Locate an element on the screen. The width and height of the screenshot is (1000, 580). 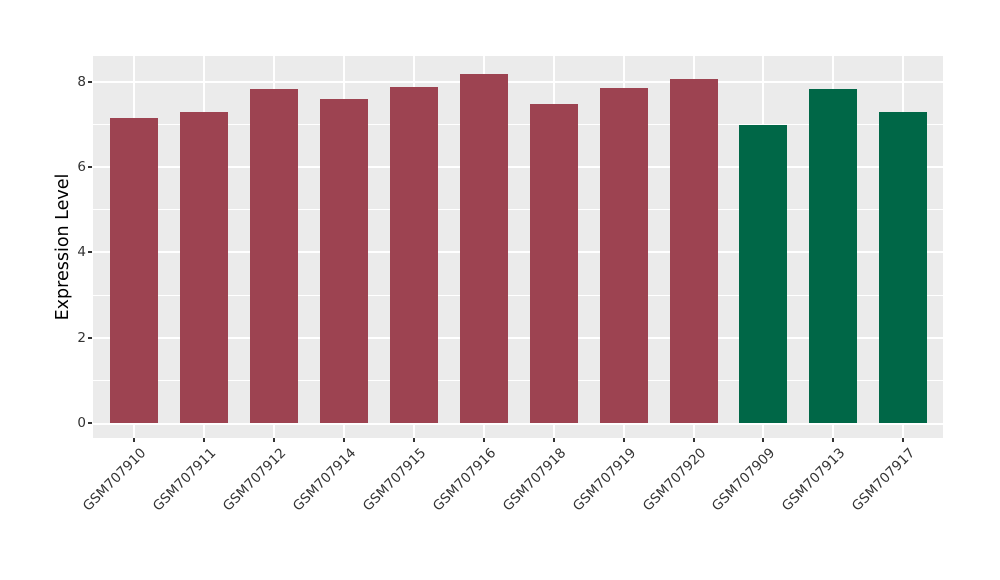
bar-GSM707911 is located at coordinates (204, 267).